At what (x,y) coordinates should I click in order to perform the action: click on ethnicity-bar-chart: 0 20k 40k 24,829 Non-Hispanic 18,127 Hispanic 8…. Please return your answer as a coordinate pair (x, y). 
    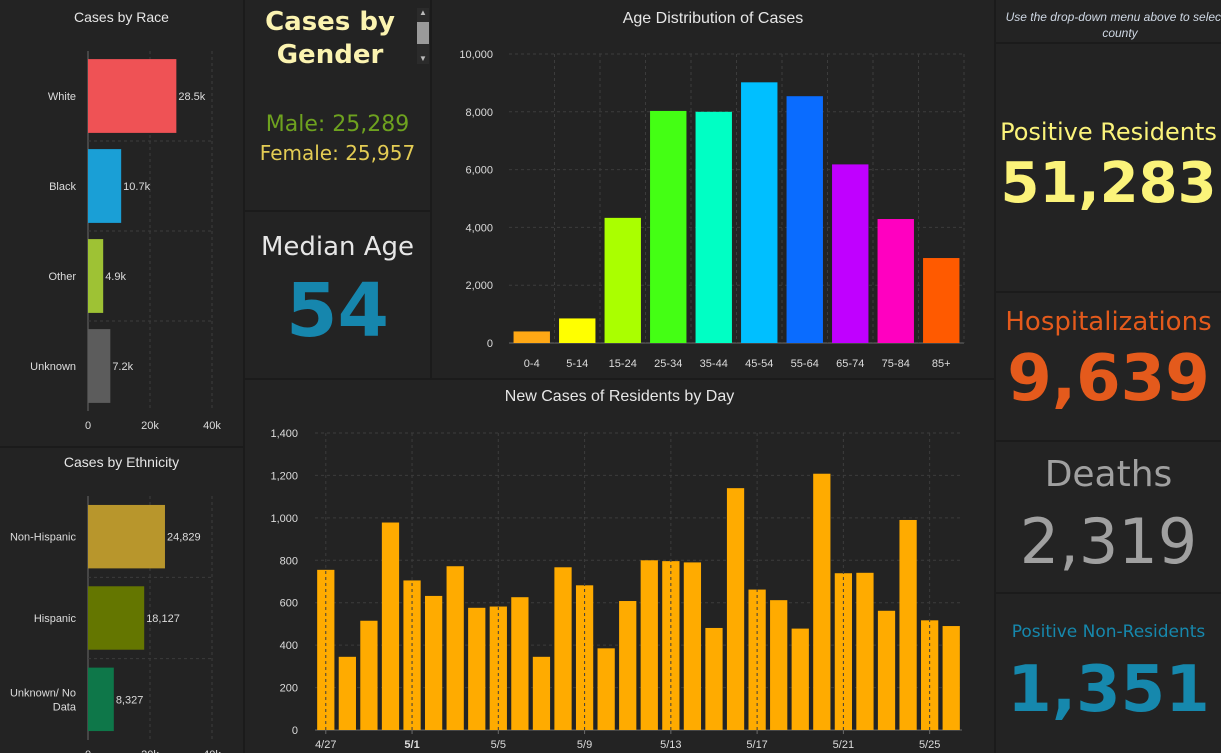
    Looking at the image, I should click on (115, 624).